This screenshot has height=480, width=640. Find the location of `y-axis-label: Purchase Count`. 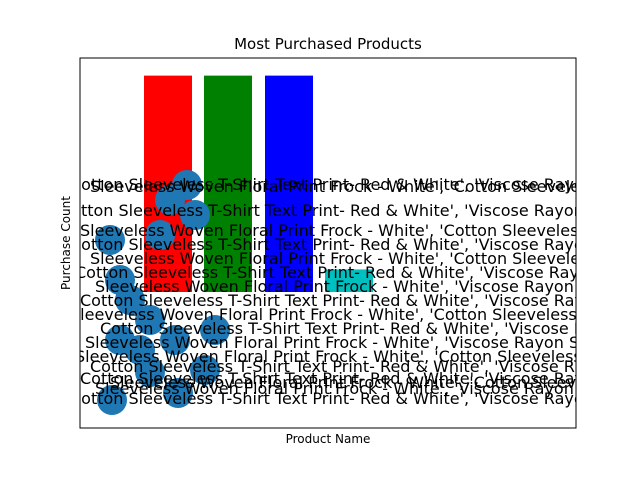

y-axis-label: Purchase Count is located at coordinates (66, 243).